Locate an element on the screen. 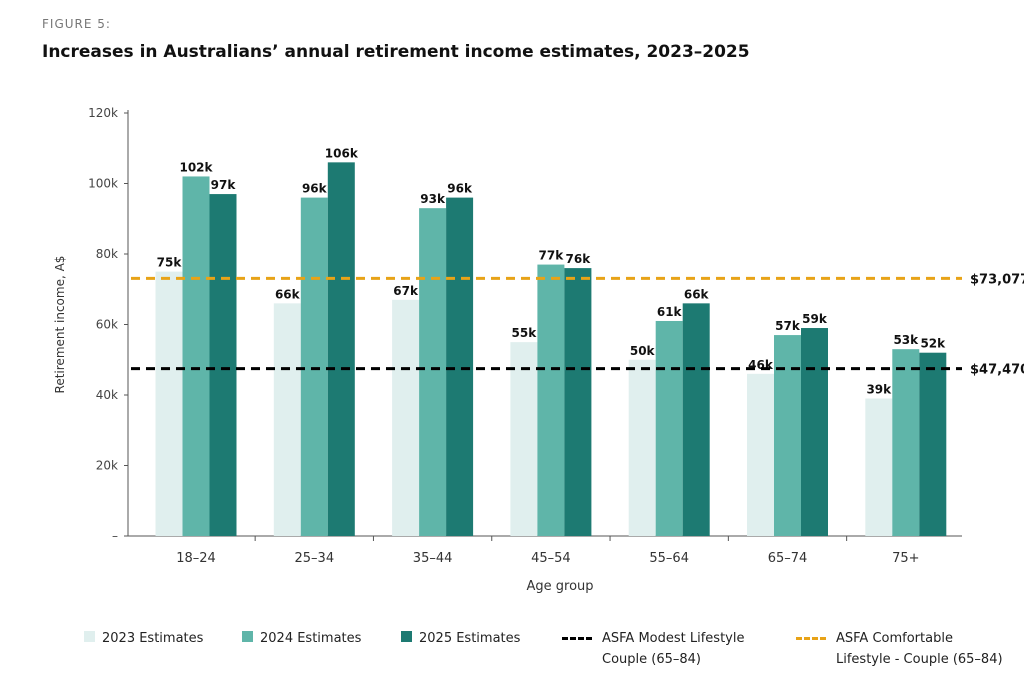  data-label: 39k is located at coordinates (879, 390).